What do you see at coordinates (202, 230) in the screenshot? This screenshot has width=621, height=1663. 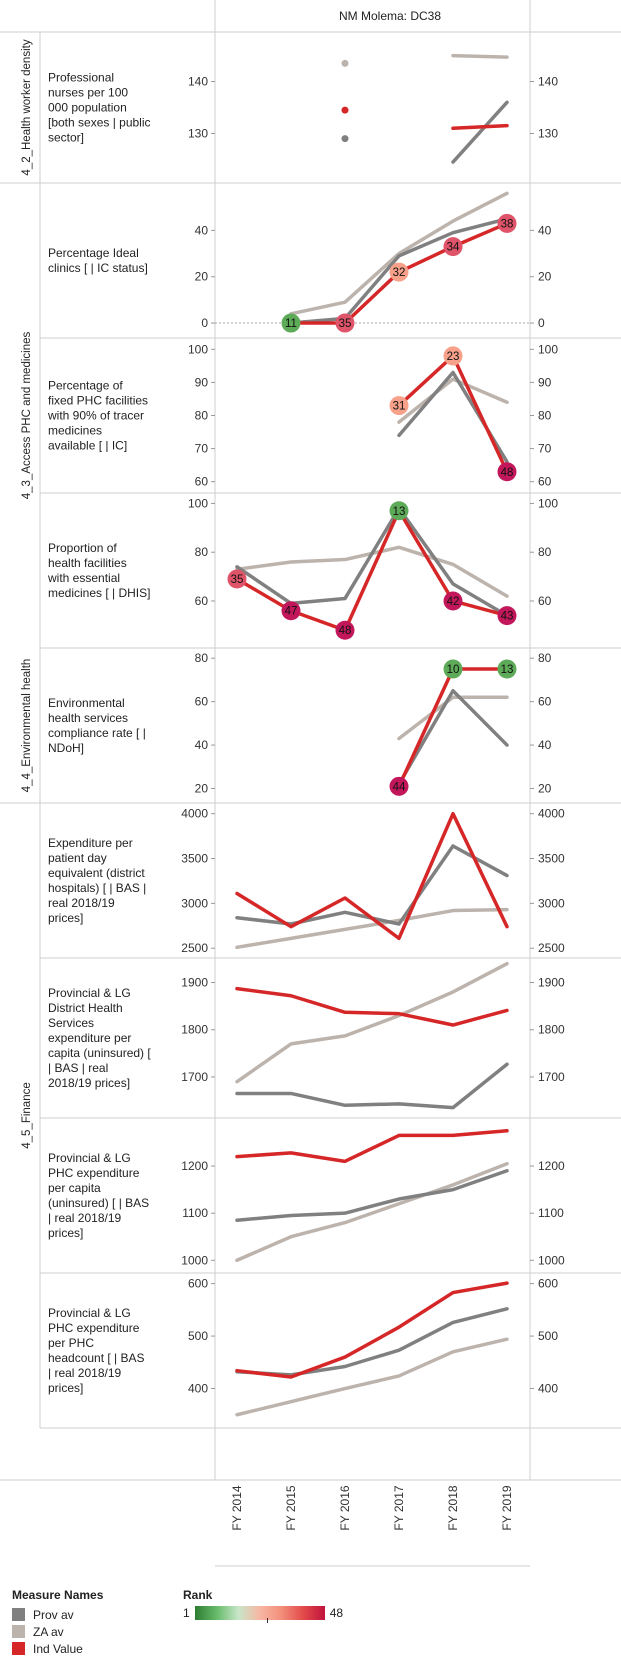 I see `y-tick-label-left: 40` at bounding box center [202, 230].